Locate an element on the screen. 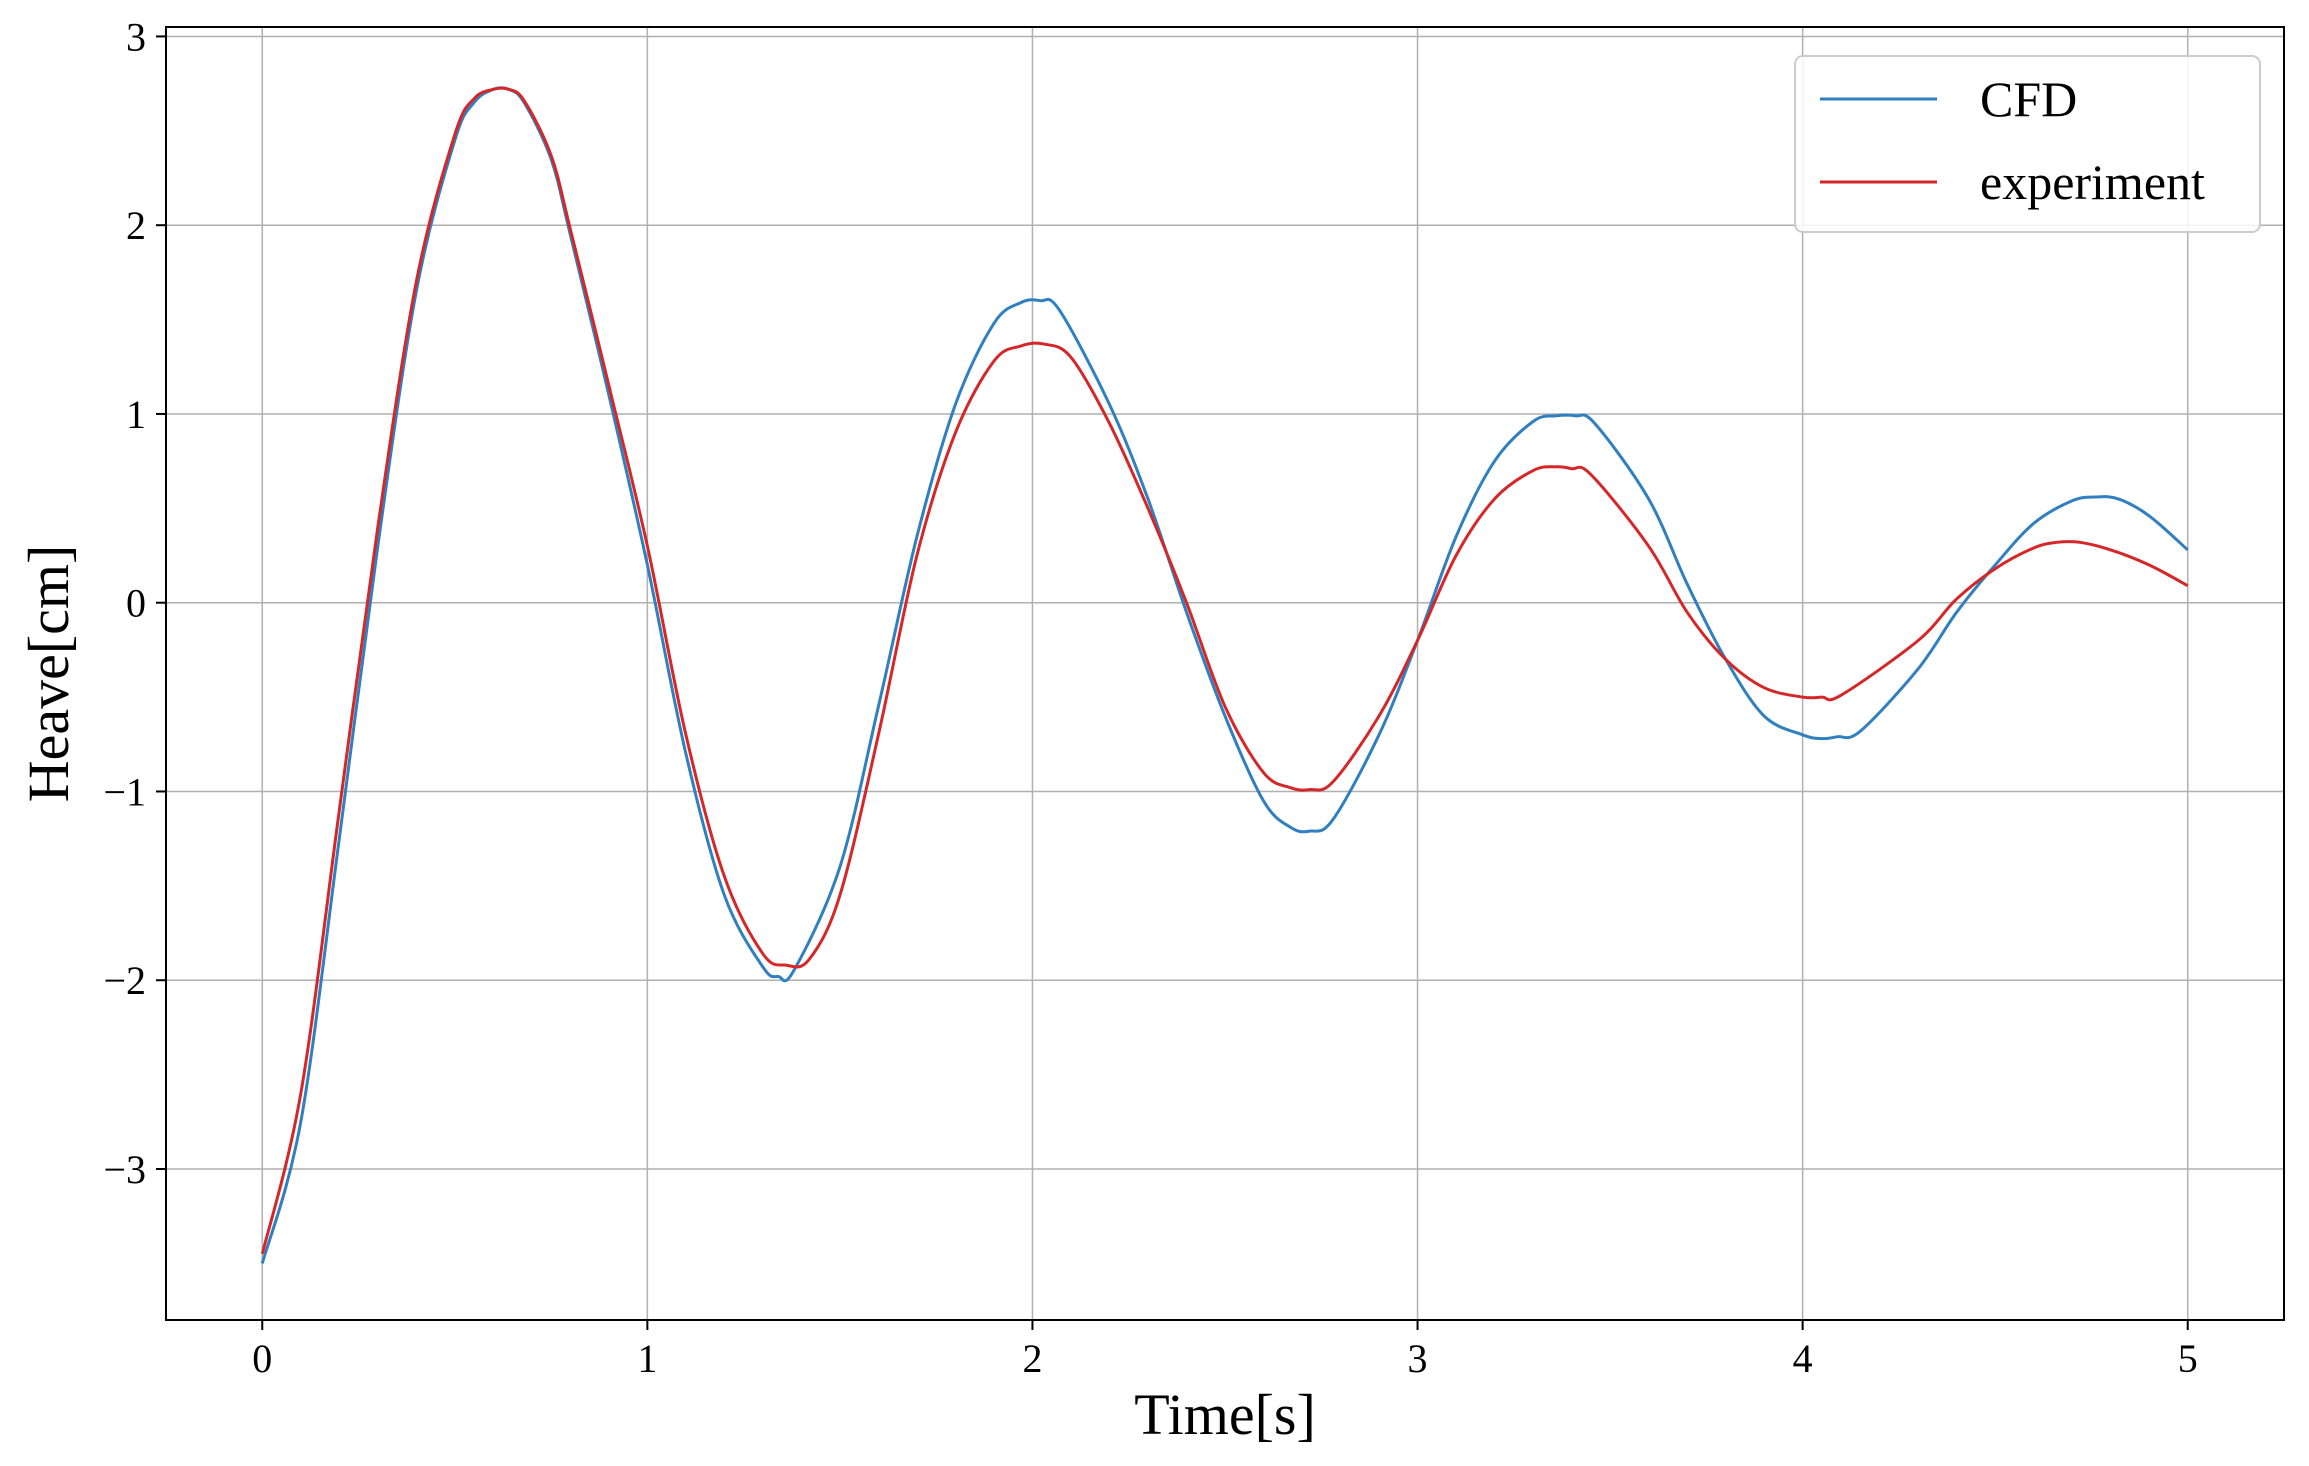 The image size is (2309, 1466). y-axis-title: Heave[cm] is located at coordinates (48, 674).